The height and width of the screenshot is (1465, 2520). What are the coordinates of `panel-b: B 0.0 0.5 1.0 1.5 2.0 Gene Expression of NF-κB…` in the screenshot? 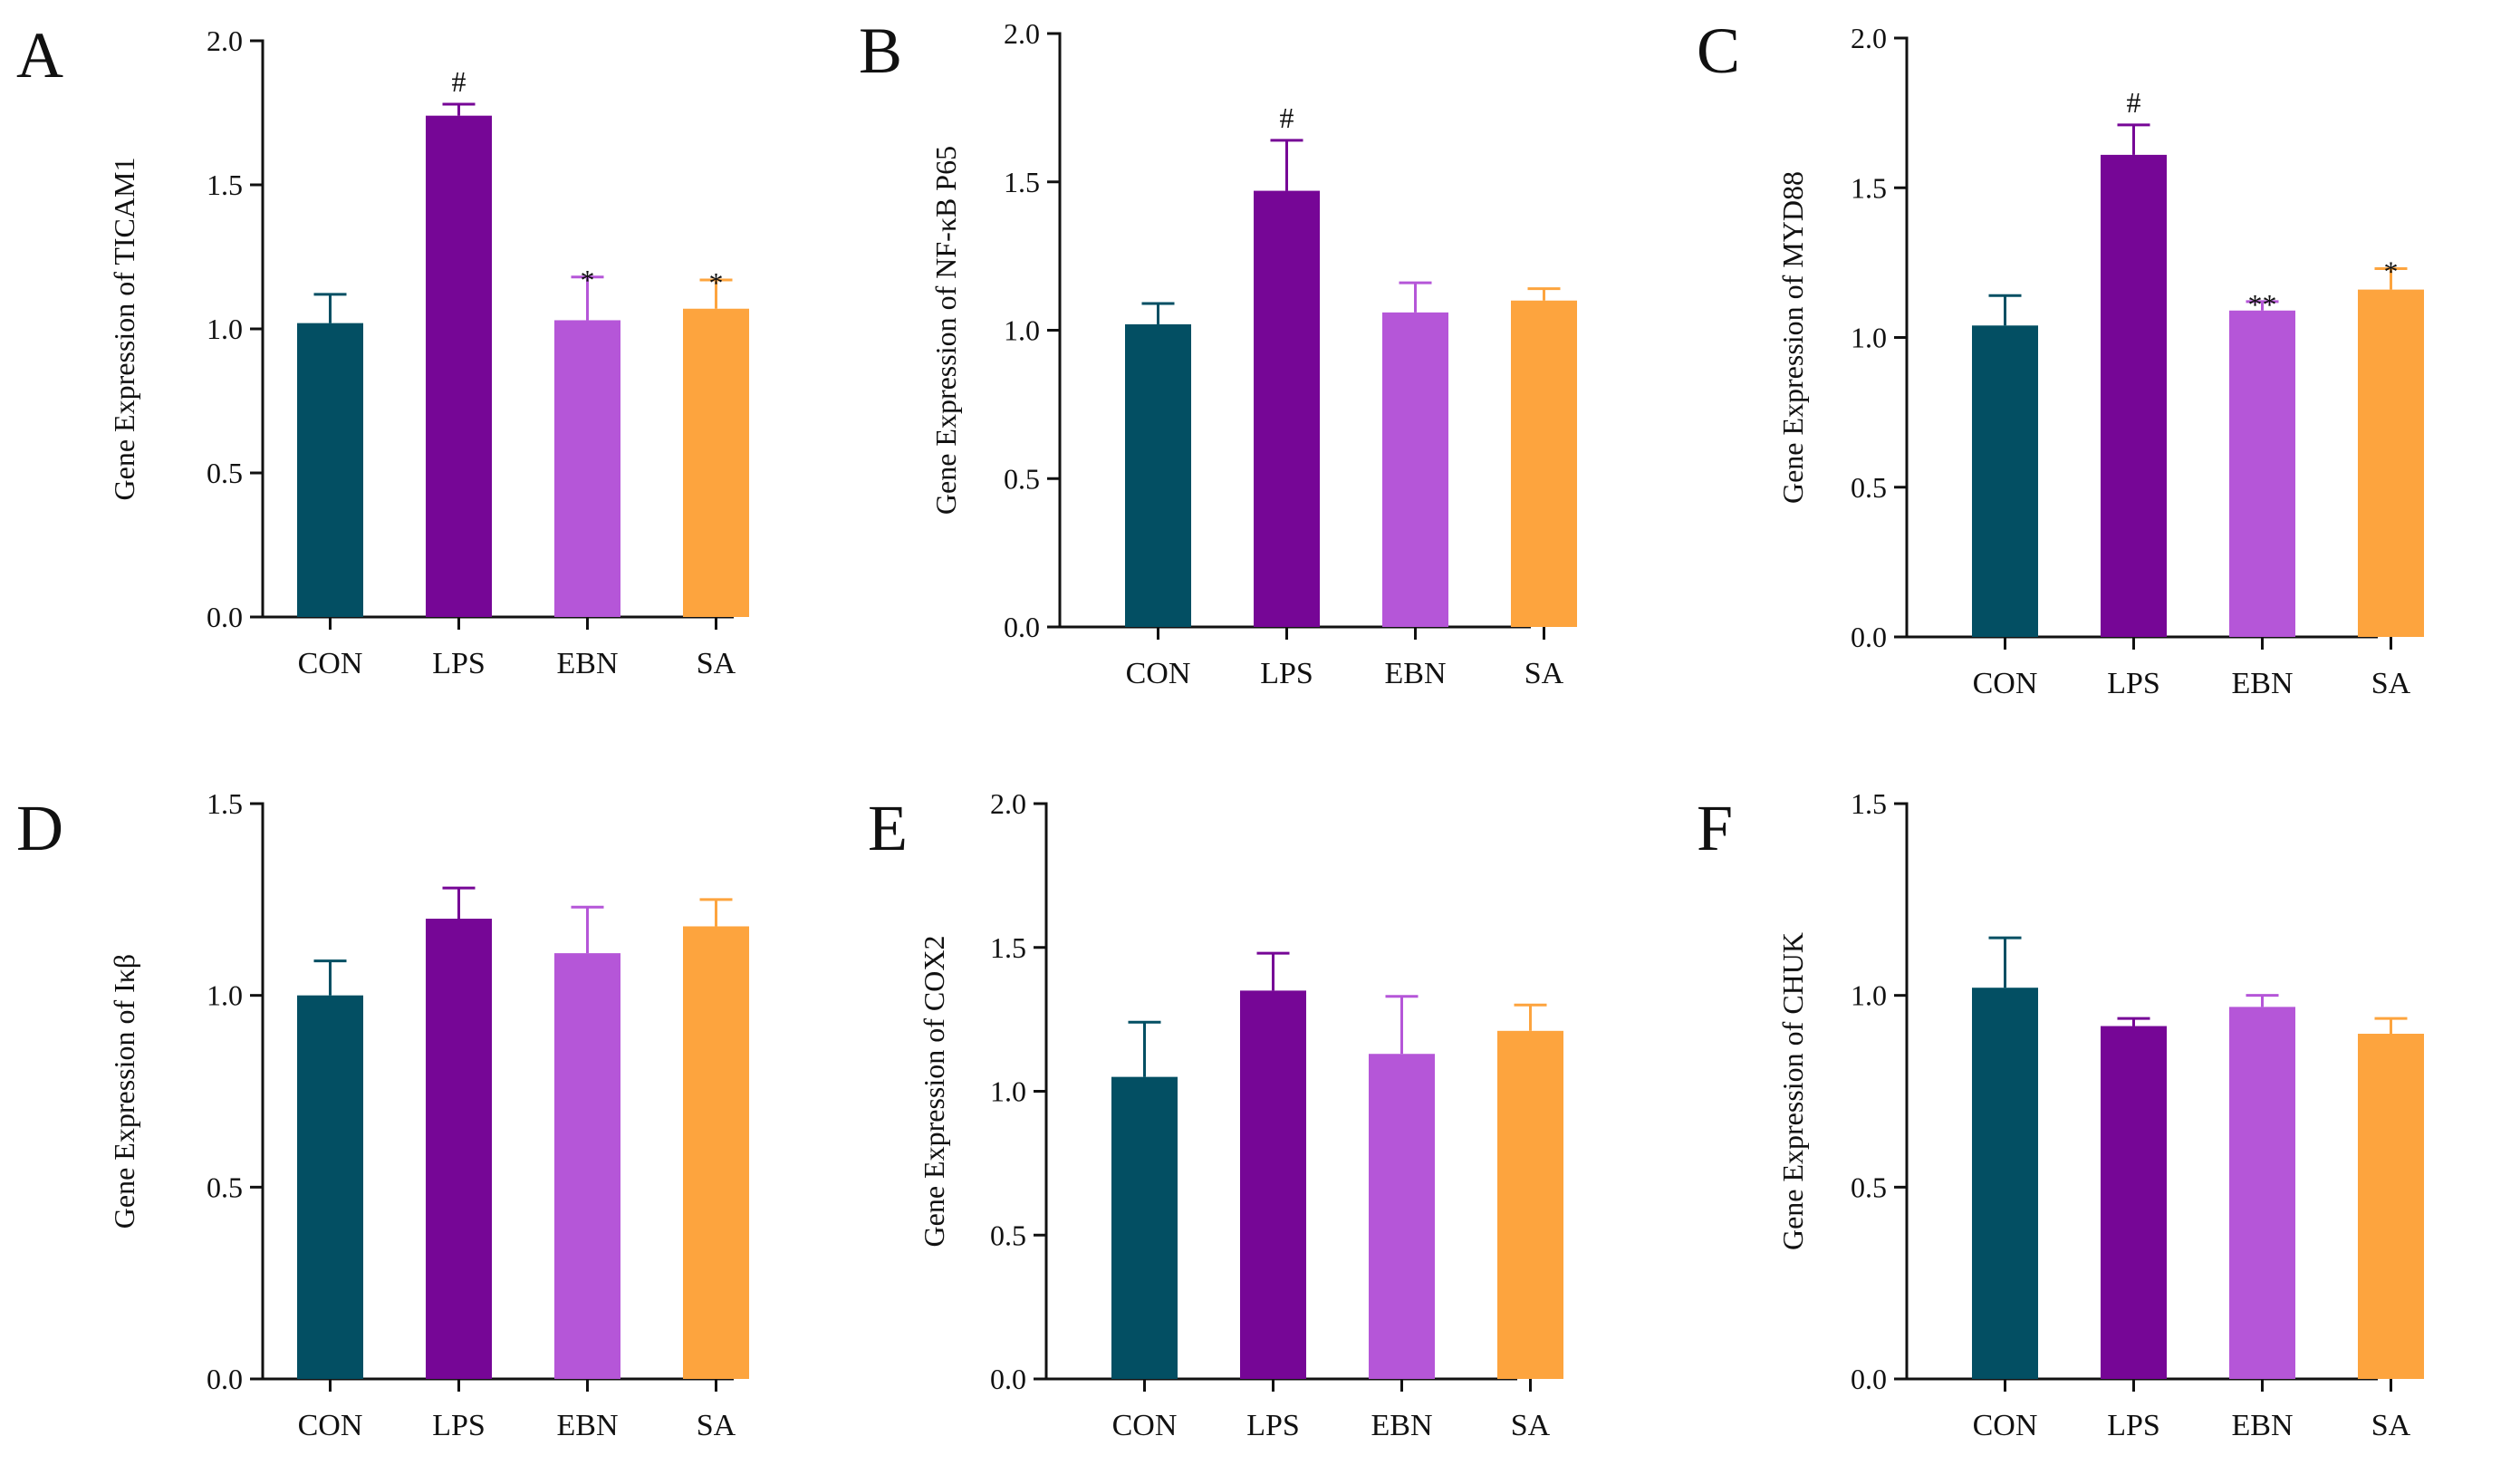 It's located at (1218, 352).